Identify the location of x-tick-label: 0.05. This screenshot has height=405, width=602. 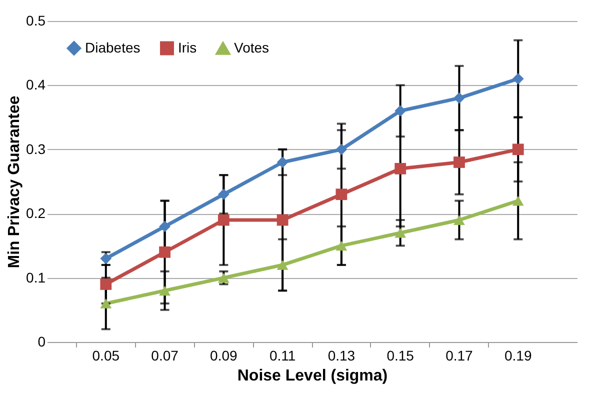
(106, 356).